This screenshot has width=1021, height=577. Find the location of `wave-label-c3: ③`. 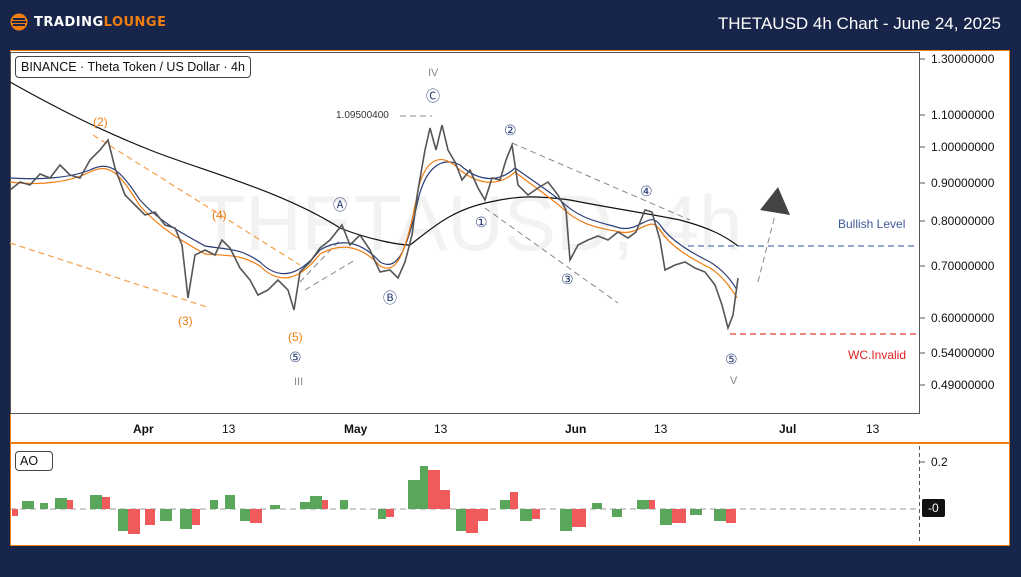

wave-label-c3: ③ is located at coordinates (567, 279).